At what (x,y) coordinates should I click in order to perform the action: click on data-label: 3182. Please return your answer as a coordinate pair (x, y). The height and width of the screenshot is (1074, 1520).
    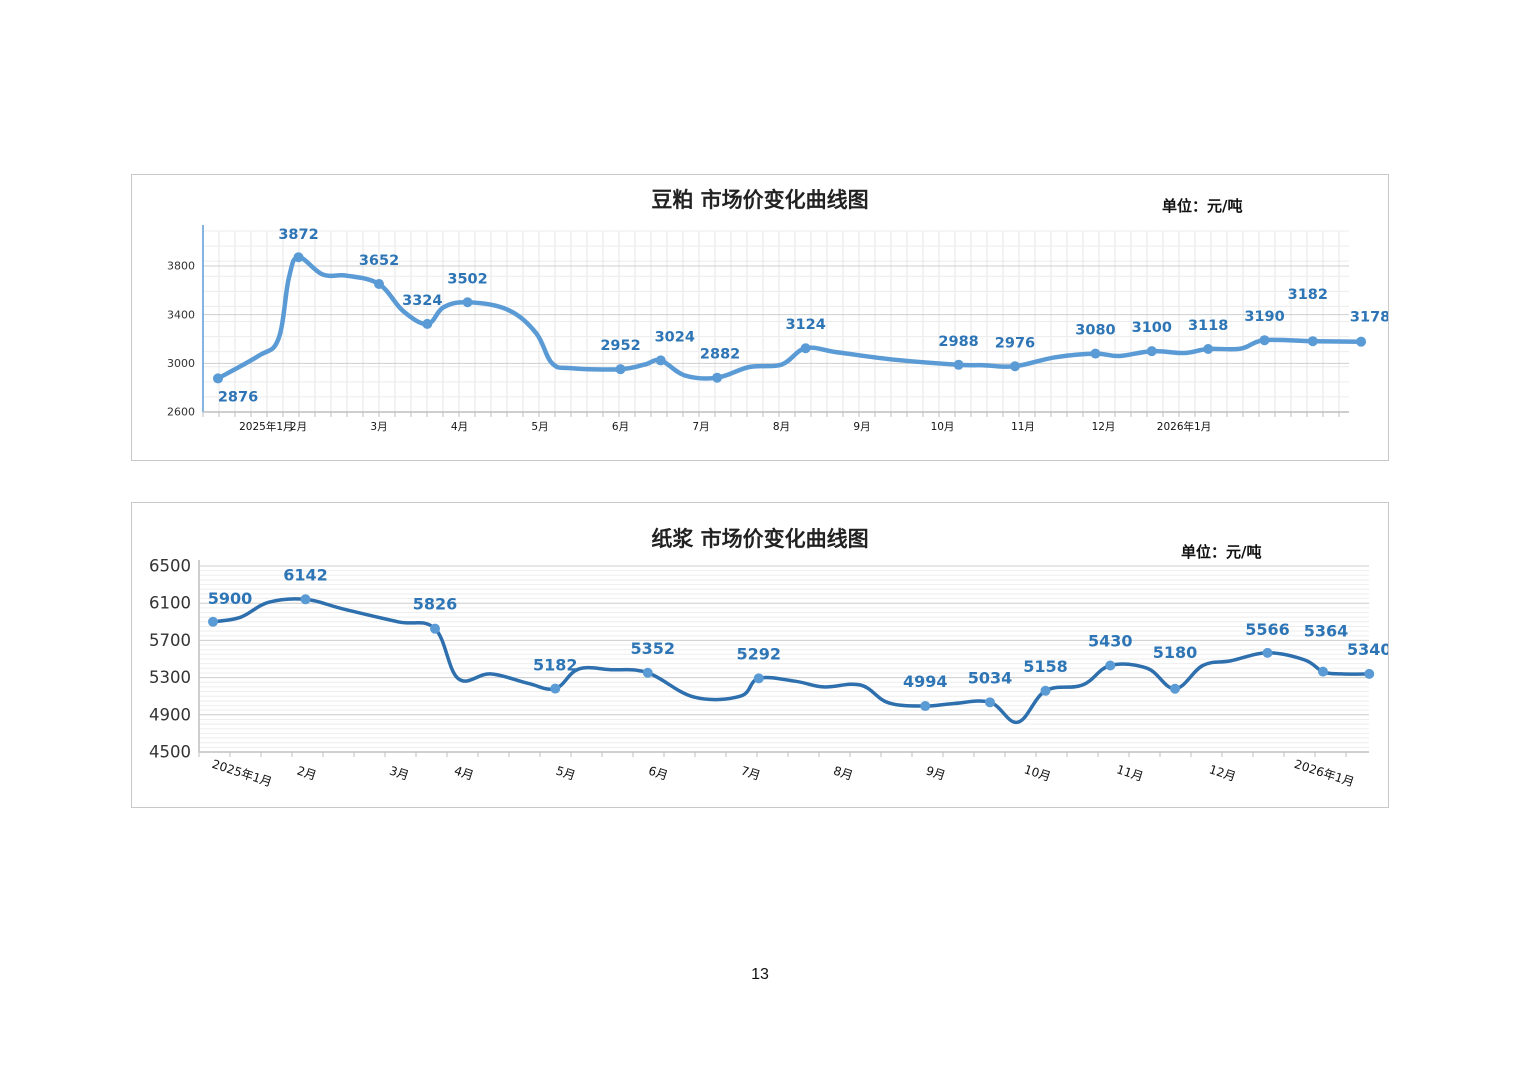
    Looking at the image, I should click on (1308, 295).